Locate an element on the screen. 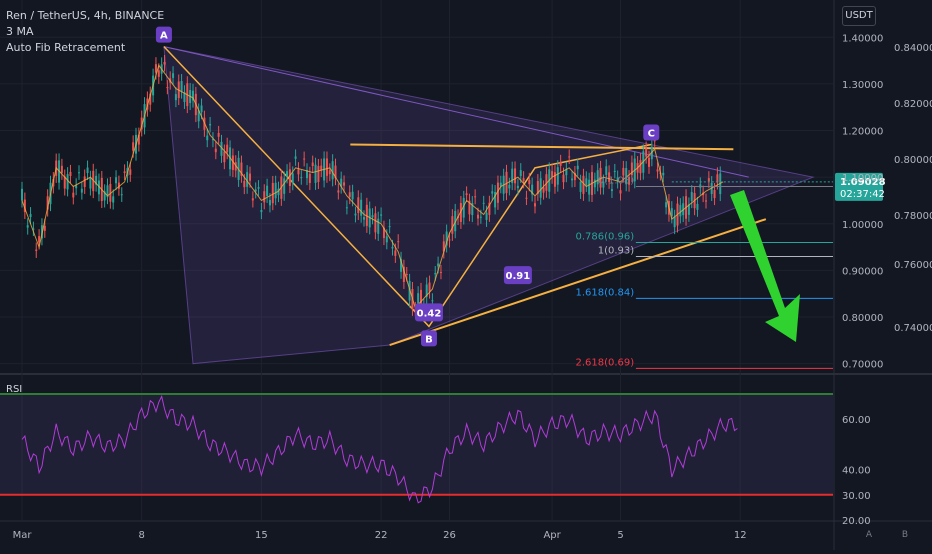 The height and width of the screenshot is (554, 932). log-scale-button: B is located at coordinates (905, 535).